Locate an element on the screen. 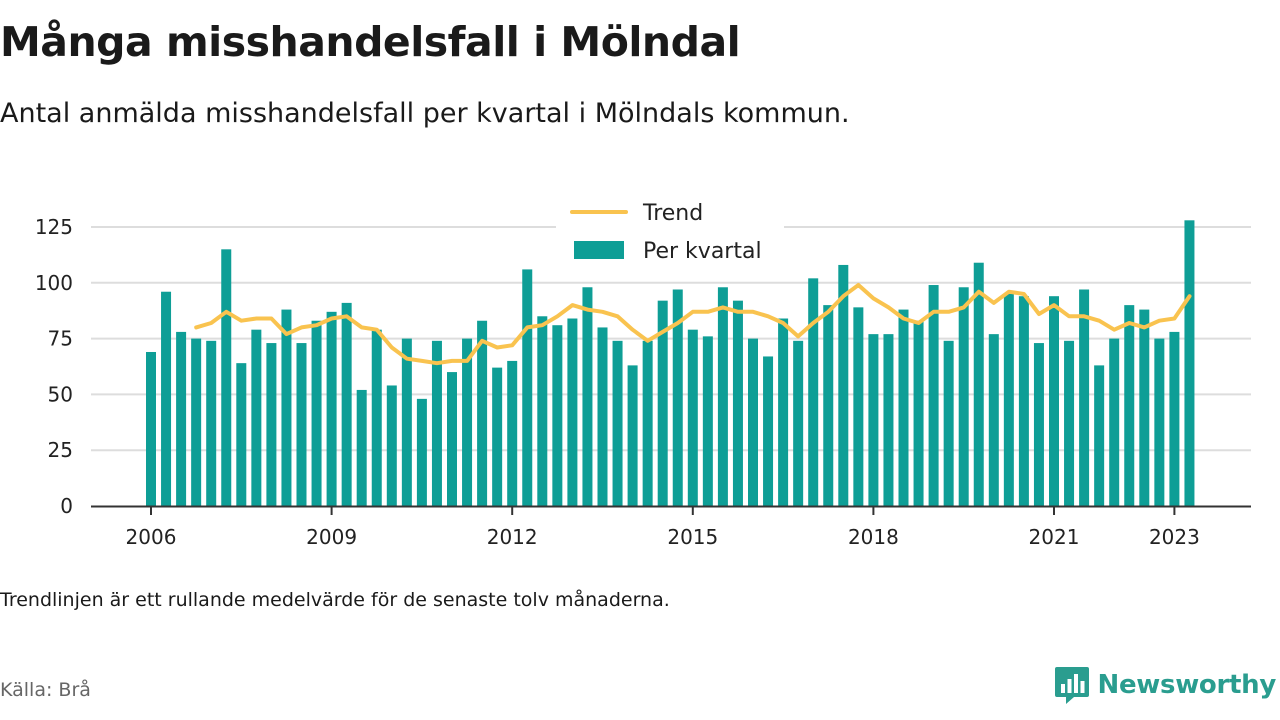 This screenshot has width=1280, height=720. newsworthy-logo-icon is located at coordinates (1071, 685).